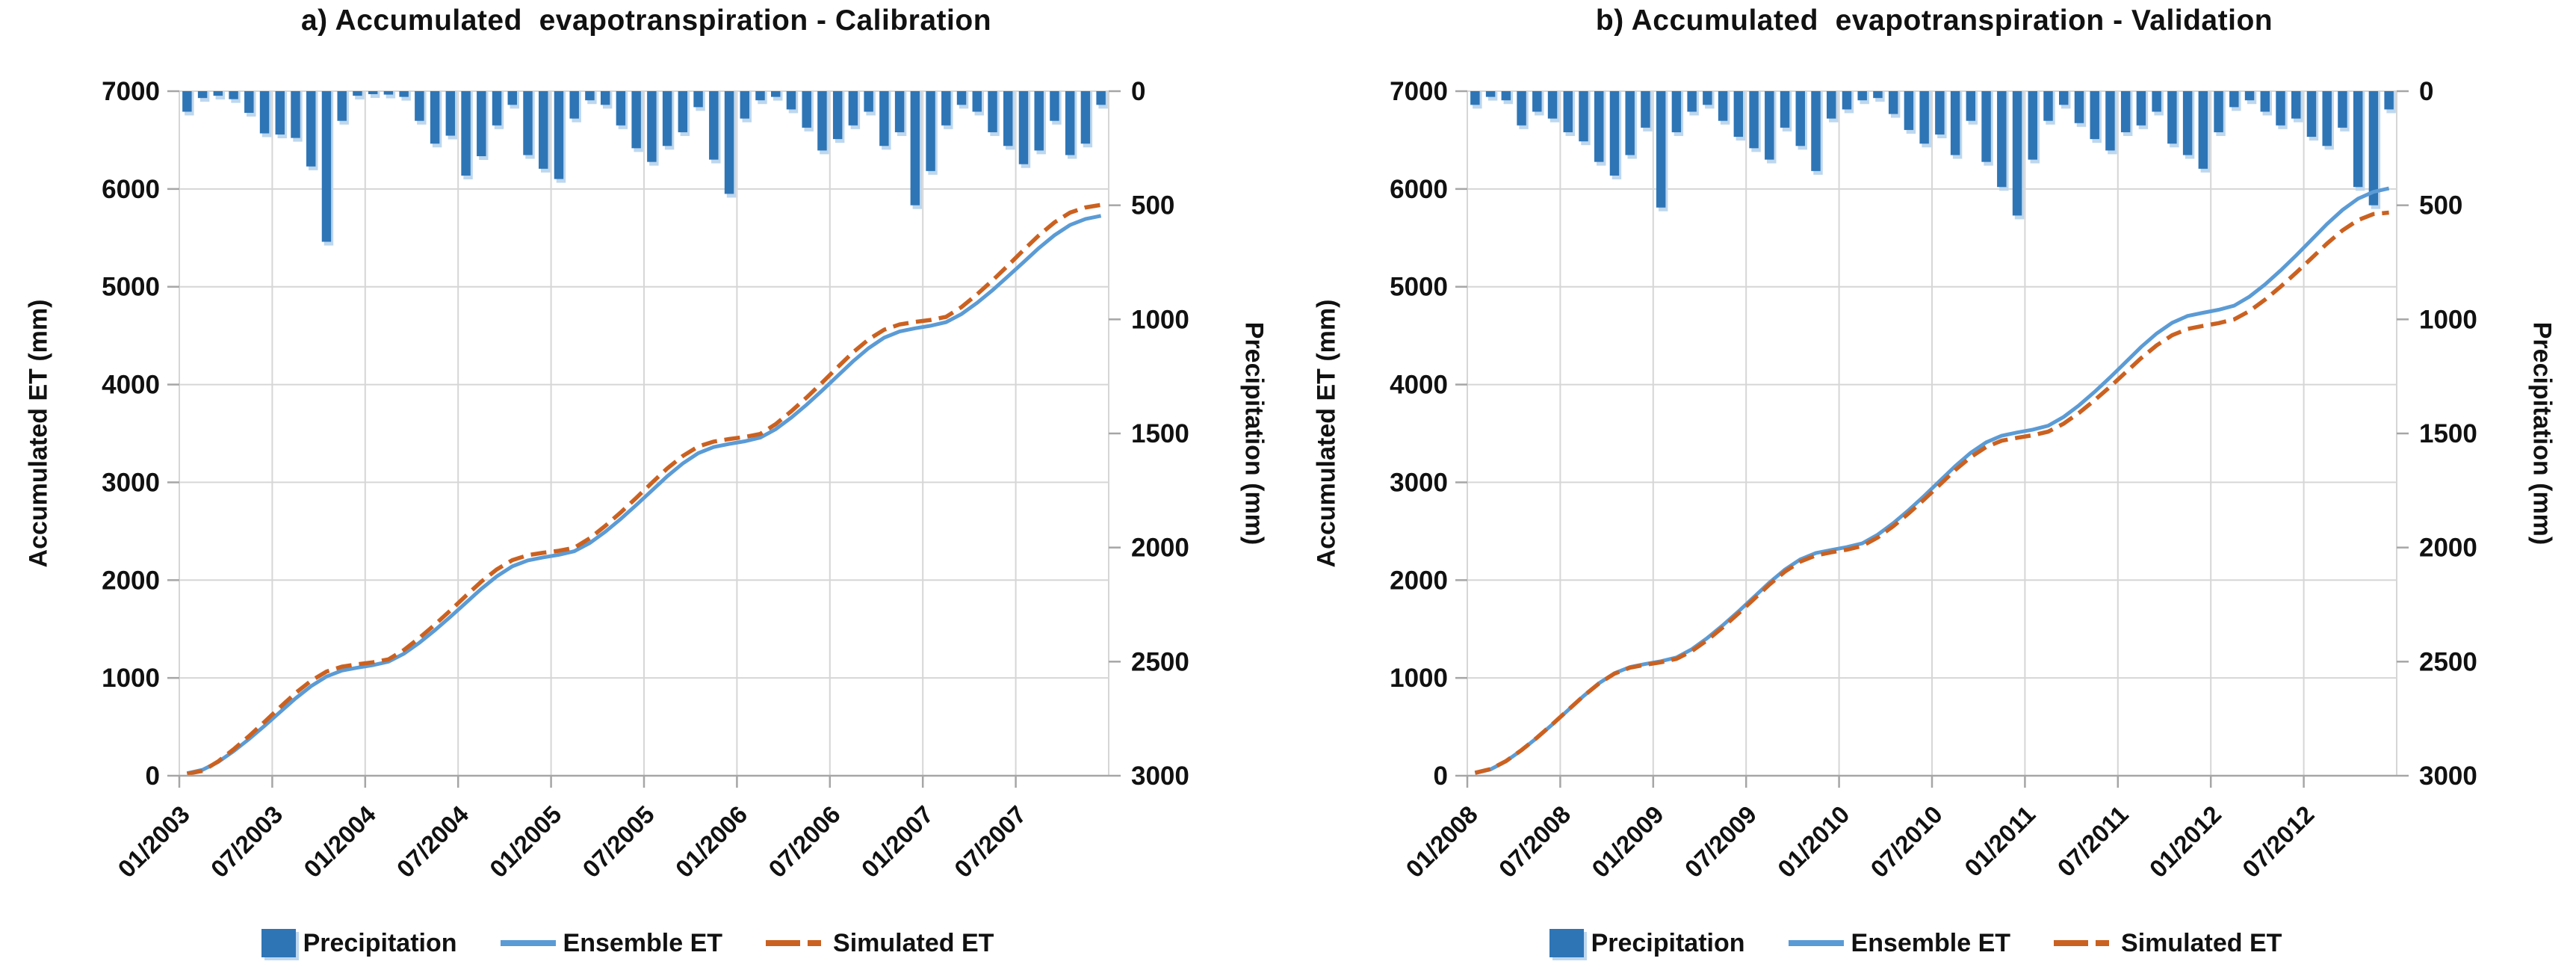 The height and width of the screenshot is (979, 2576). What do you see at coordinates (525, 841) in the screenshot?
I see `svg-text: 01/2005` at bounding box center [525, 841].